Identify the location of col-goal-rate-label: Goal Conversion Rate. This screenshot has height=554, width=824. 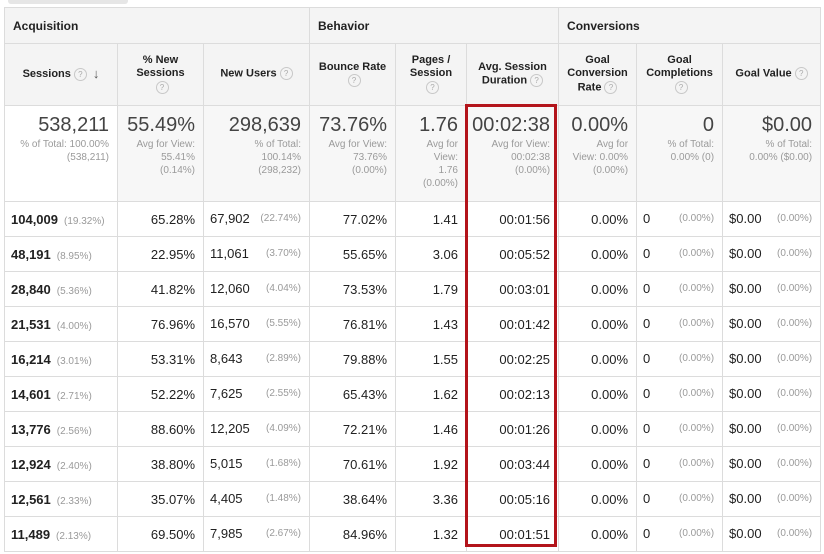
(597, 73).